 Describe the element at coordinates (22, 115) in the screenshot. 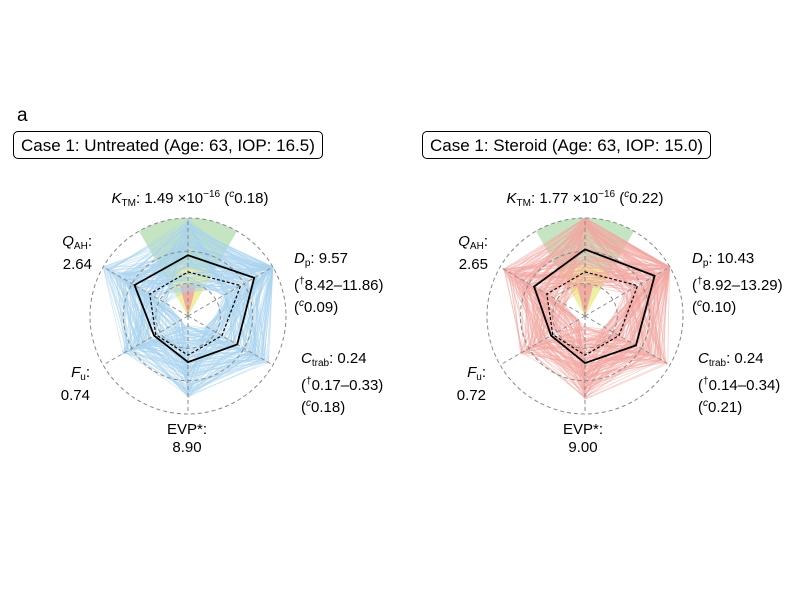

I see `panel-letter: a` at that location.